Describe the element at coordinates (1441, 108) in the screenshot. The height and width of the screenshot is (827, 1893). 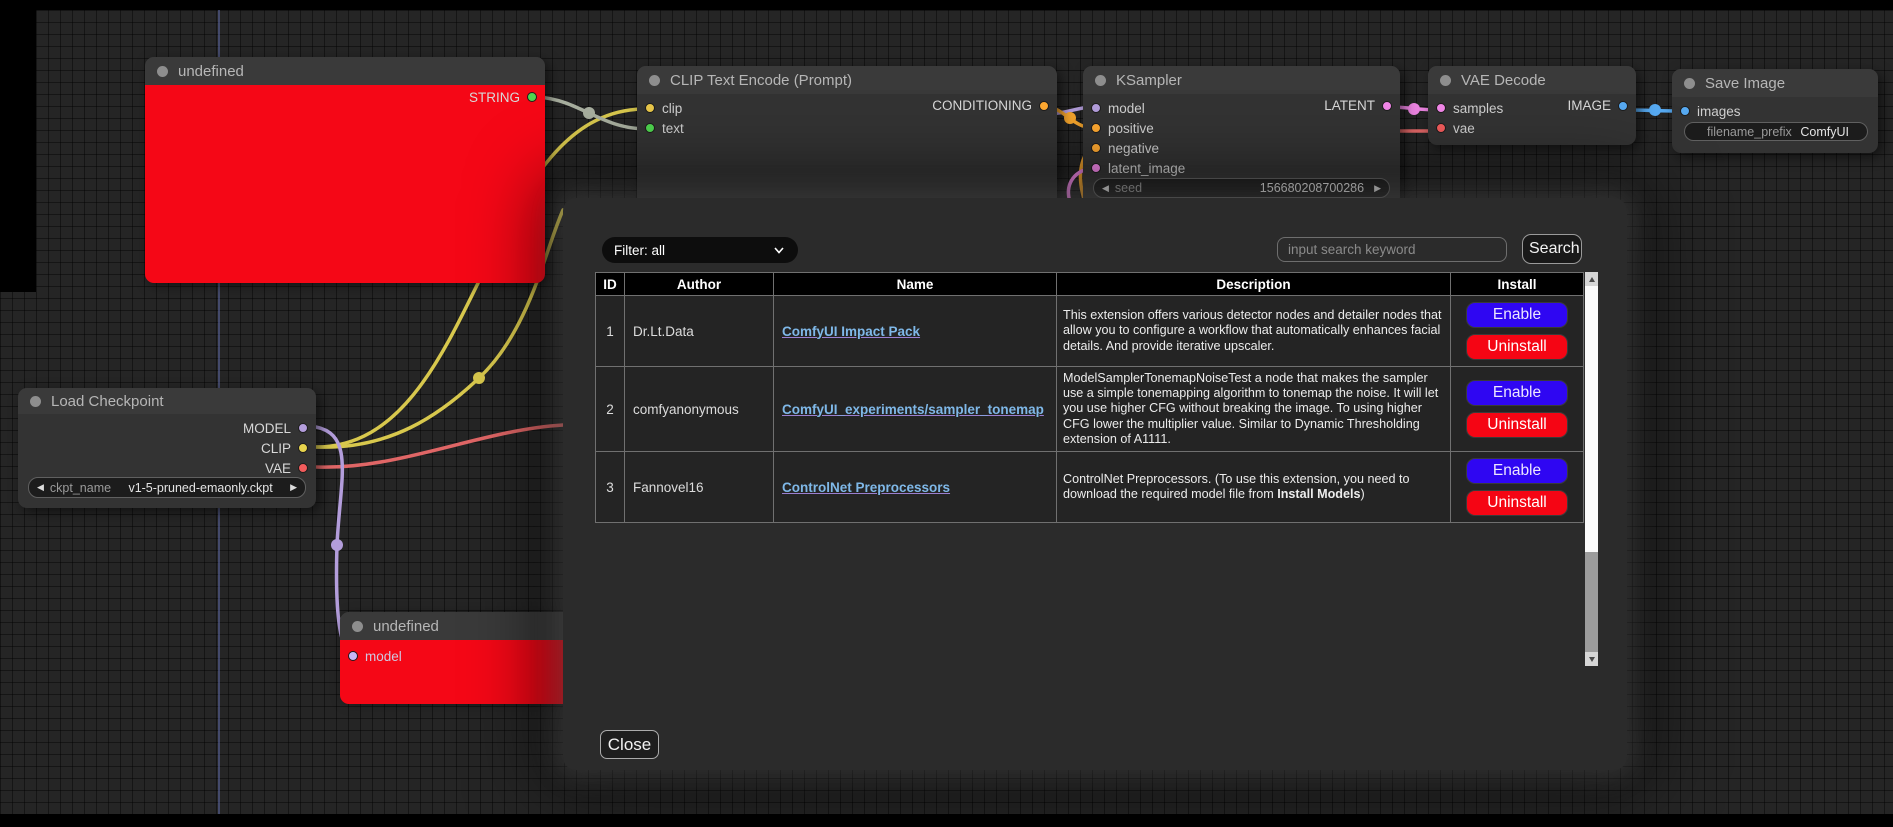
I see `samples-input-port` at that location.